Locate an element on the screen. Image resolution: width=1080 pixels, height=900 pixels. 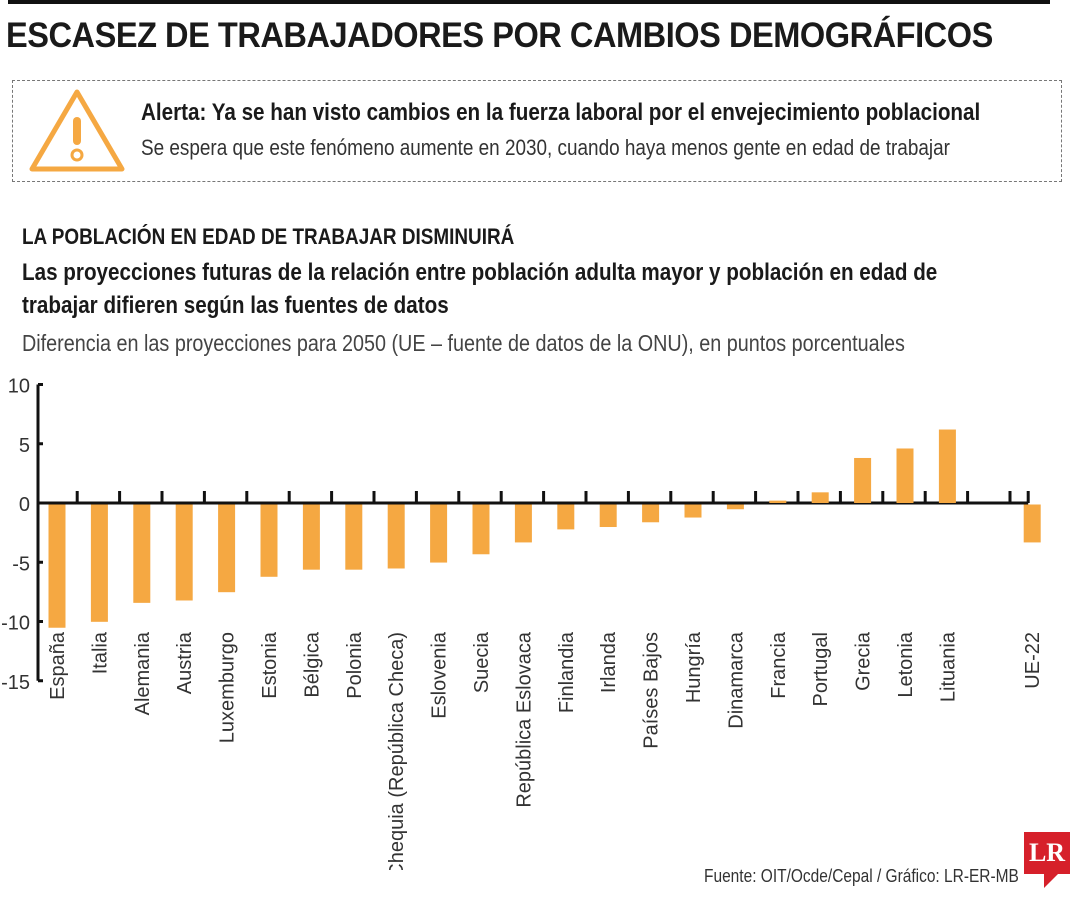
y-tick-label: 0 is located at coordinates (24, 505).